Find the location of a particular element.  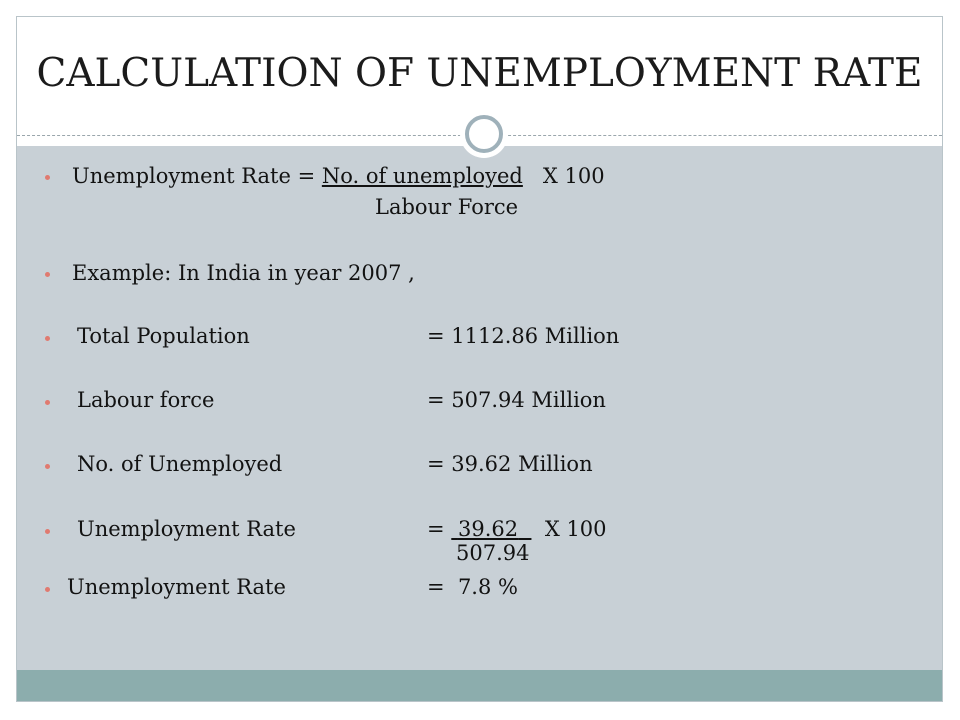

row-label: Total Population is located at coordinates (163, 336).